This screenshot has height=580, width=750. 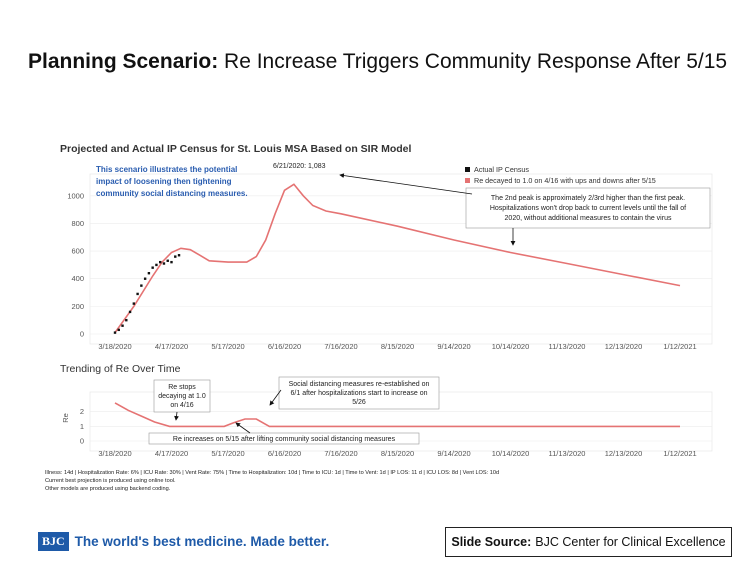 I want to click on census-y-ticks: 0 200 400 600 800 1000, so click(x=75, y=264).